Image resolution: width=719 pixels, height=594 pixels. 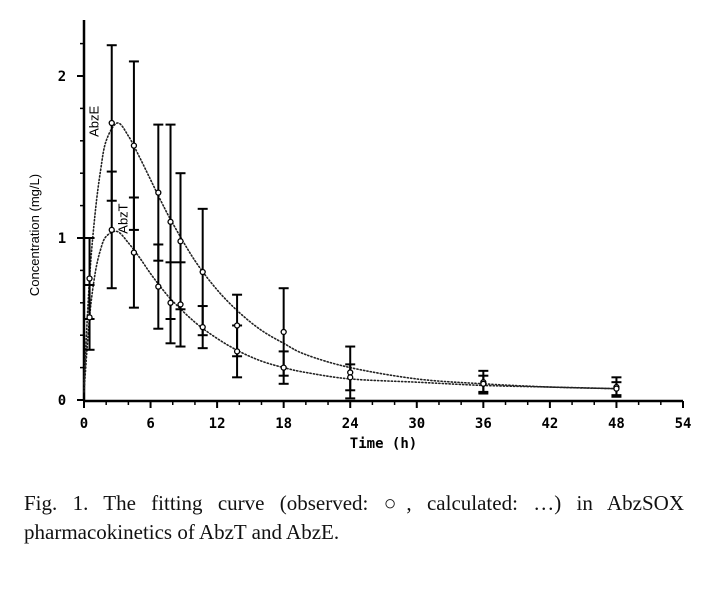 What do you see at coordinates (108, 169) in the screenshot?
I see `series-labels: AbzE AbzT` at bounding box center [108, 169].